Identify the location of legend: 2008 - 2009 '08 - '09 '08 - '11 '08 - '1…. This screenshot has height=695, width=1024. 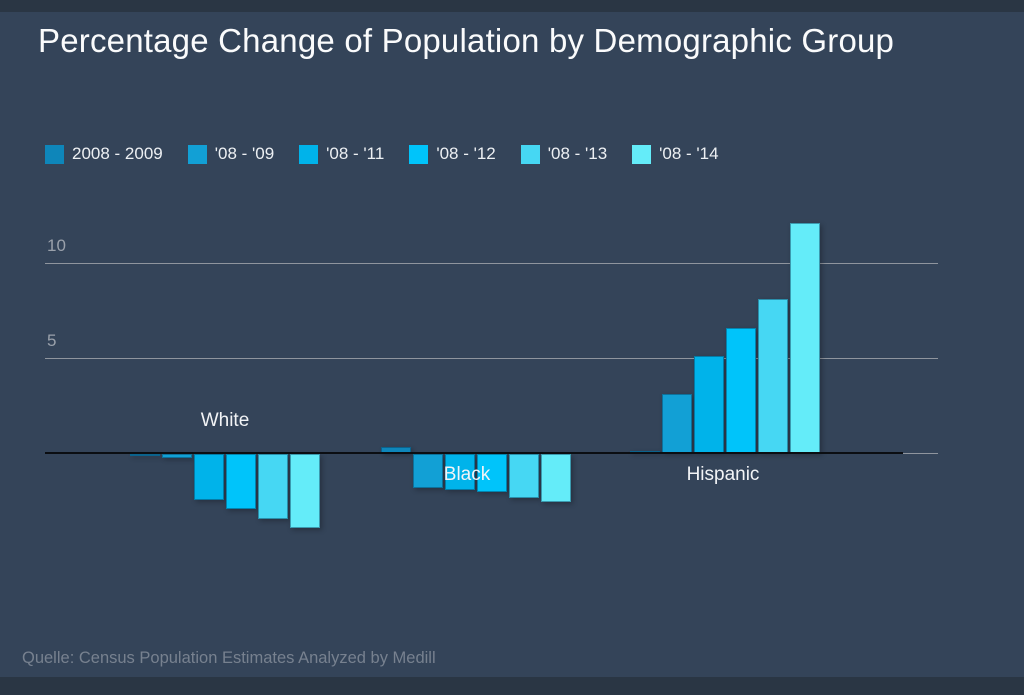
(382, 154).